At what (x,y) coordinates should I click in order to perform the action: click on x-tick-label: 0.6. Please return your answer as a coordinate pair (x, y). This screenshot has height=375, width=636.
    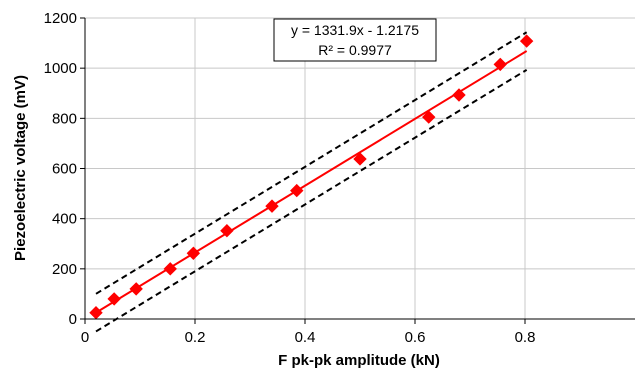
    Looking at the image, I should click on (415, 337).